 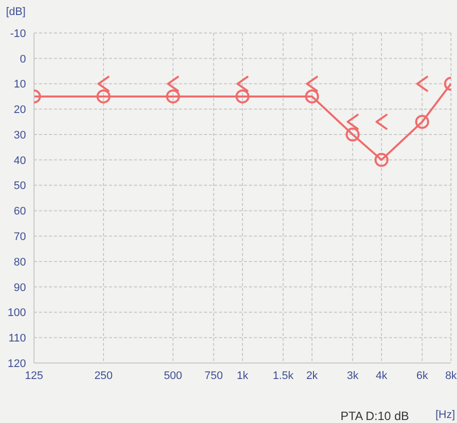 I want to click on y-tick-label: 110, so click(x=17, y=338).